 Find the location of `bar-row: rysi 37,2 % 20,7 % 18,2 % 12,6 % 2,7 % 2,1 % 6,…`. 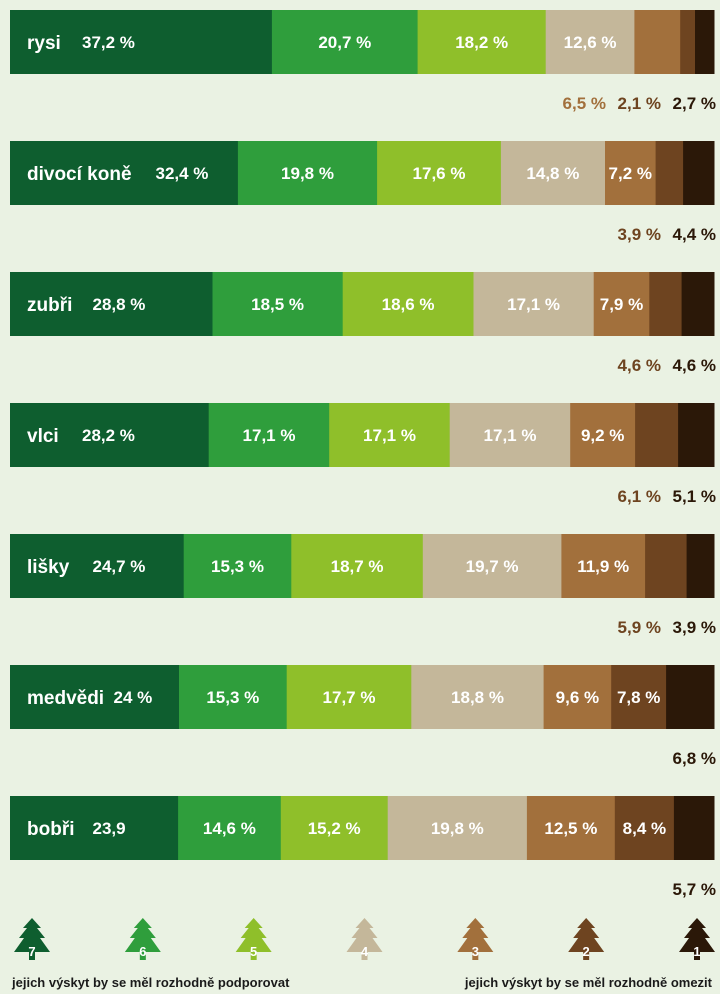

bar-row: rysi 37,2 % 20,7 % 18,2 % 12,6 % 2,7 % 2,1 % 6,… is located at coordinates (363, 61).